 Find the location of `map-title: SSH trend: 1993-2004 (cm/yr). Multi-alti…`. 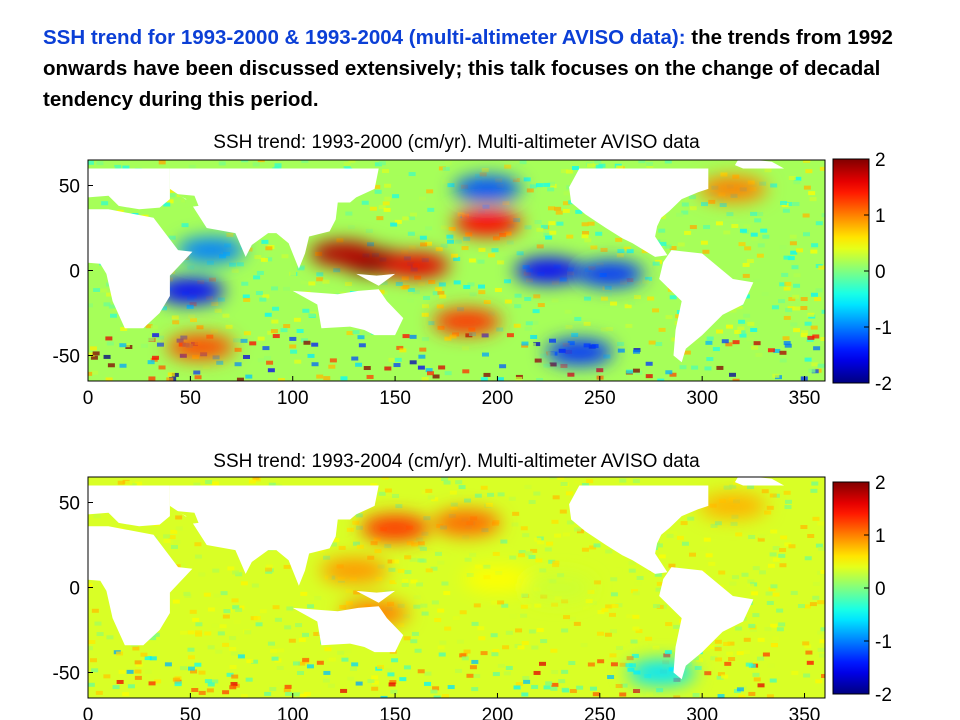

map-title: SSH trend: 1993-2004 (cm/yr). Multi-alti… is located at coordinates (456, 461).